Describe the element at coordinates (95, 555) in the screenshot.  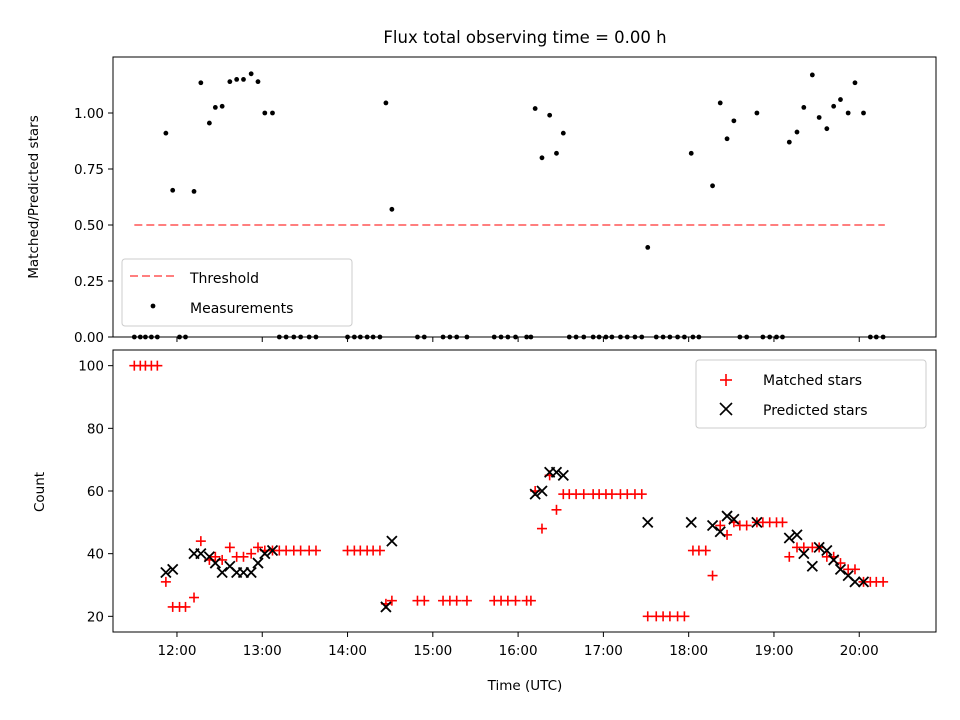
I see `bottom-y-tick-label: 40` at that location.